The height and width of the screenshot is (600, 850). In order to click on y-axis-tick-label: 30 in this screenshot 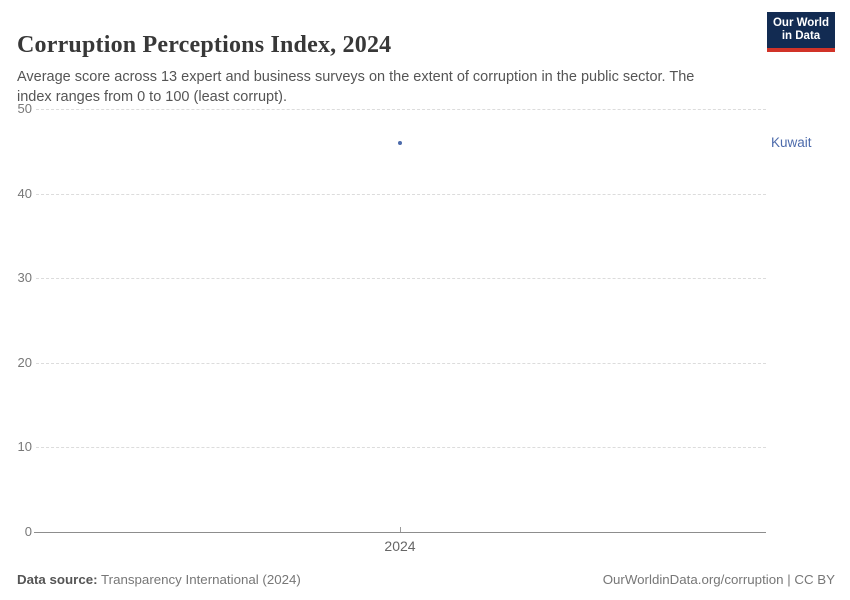, I will do `click(24, 277)`.